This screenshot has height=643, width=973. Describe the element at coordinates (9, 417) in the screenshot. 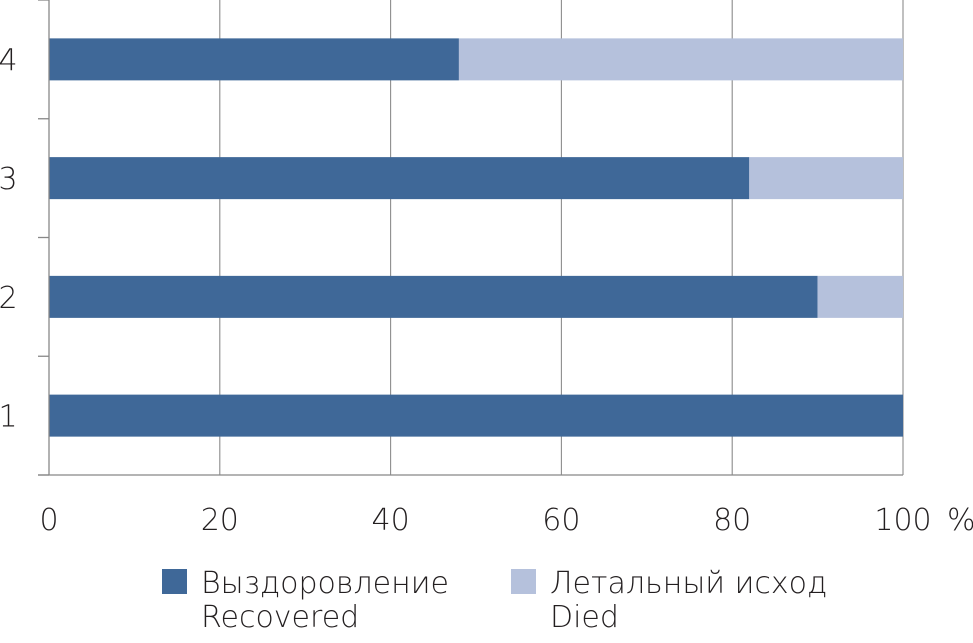

I see `y-tick-label-1: 1` at that location.